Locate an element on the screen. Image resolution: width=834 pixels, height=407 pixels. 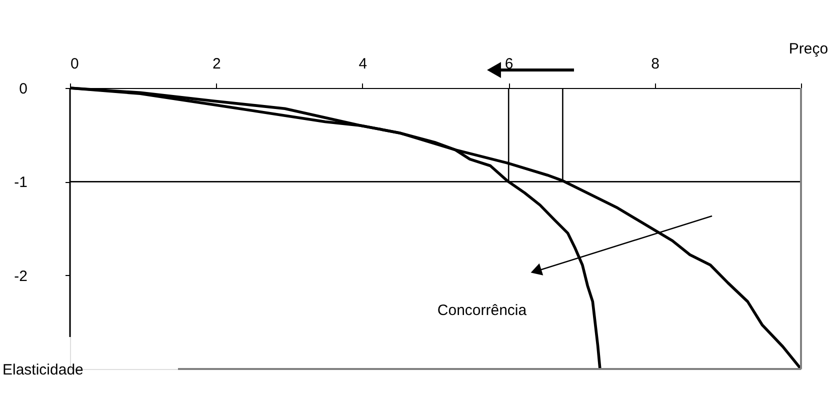
x-axis-title: Preço is located at coordinates (808, 49).